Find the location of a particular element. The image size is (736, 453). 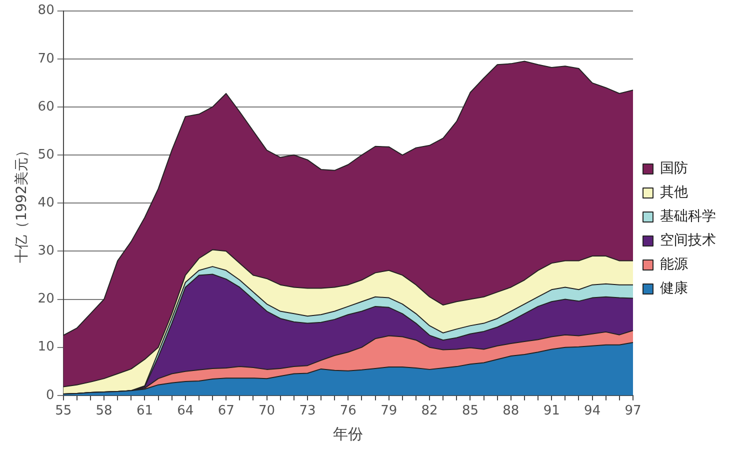

x-tick-label: 55 is located at coordinates (63, 411).